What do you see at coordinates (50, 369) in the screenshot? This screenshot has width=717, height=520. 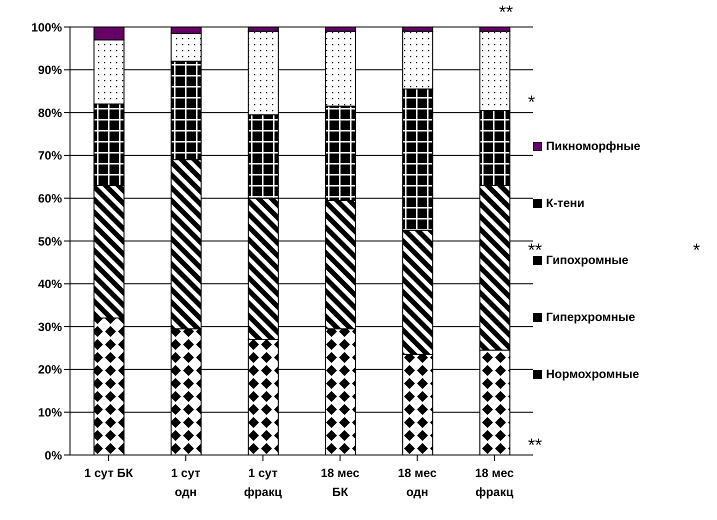 I see `y-tick-label: 20%` at bounding box center [50, 369].